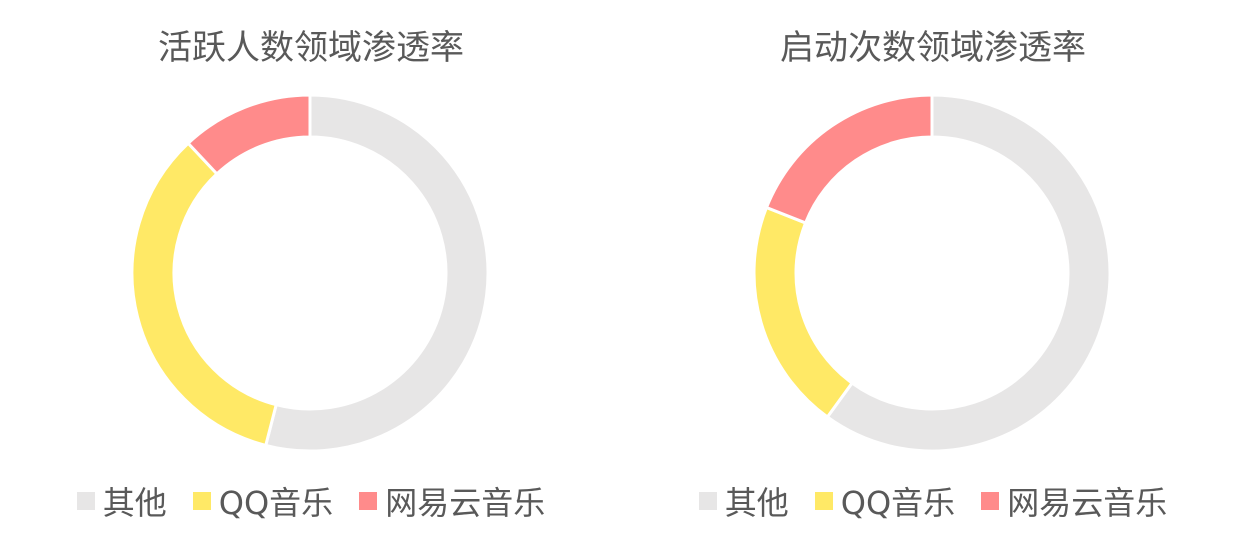 Image resolution: width=1244 pixels, height=539 pixels. I want to click on donut-slice-other, so click(376, 273).